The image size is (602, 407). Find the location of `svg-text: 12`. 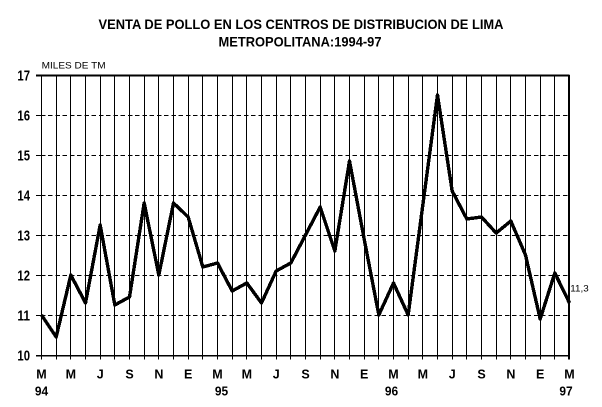

svg-text: 12 is located at coordinates (23, 276).